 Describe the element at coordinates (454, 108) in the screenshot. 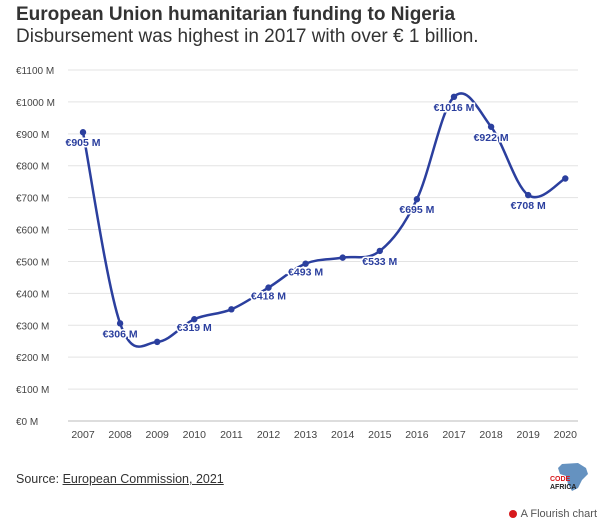

I see `data-label: €1016 M` at that location.